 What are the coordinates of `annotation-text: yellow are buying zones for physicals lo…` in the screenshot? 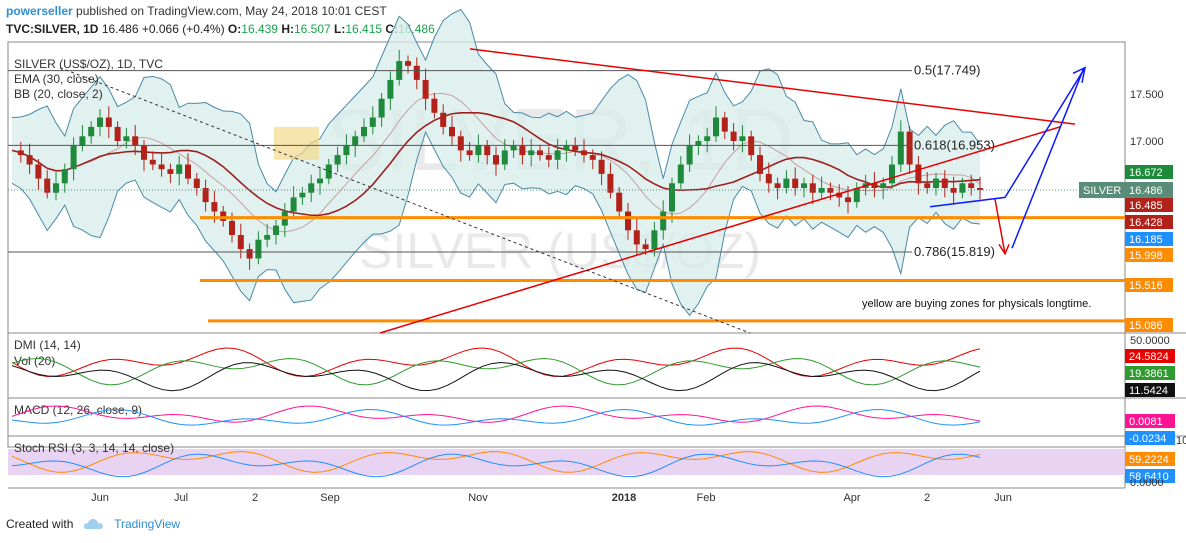 It's located at (976, 304).